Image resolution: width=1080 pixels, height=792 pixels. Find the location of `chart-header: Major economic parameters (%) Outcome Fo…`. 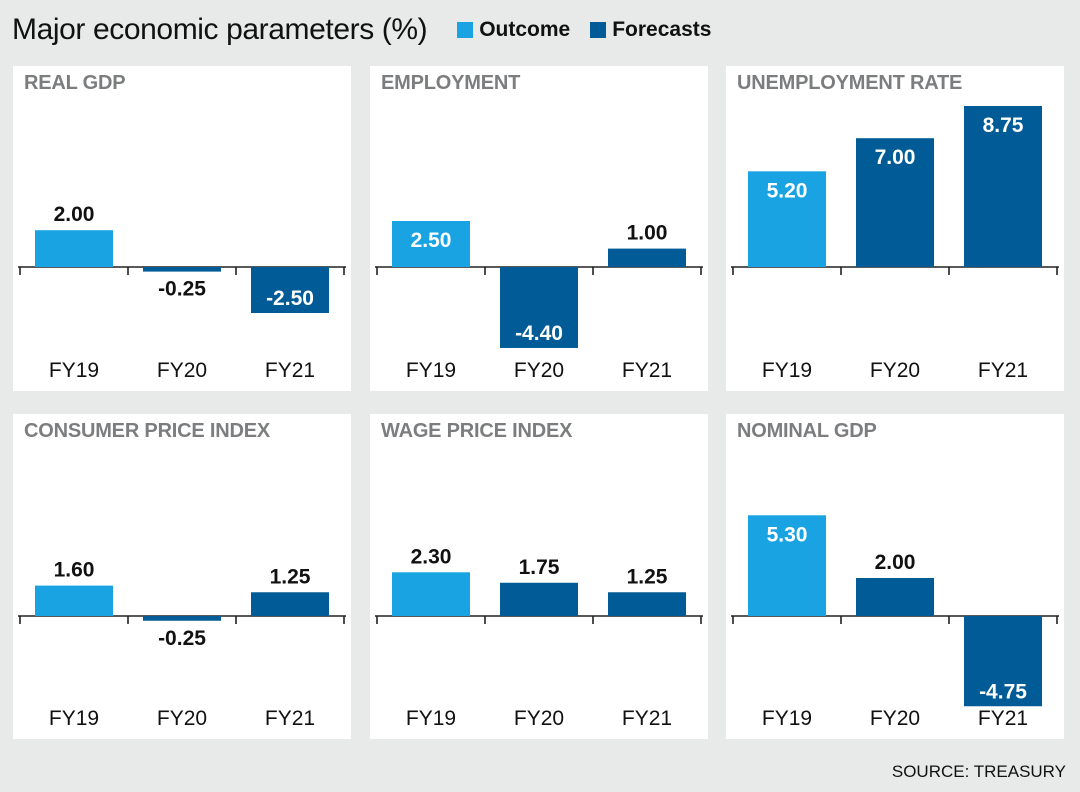

chart-header: Major economic parameters (%) Outcome Fo… is located at coordinates (371, 30).